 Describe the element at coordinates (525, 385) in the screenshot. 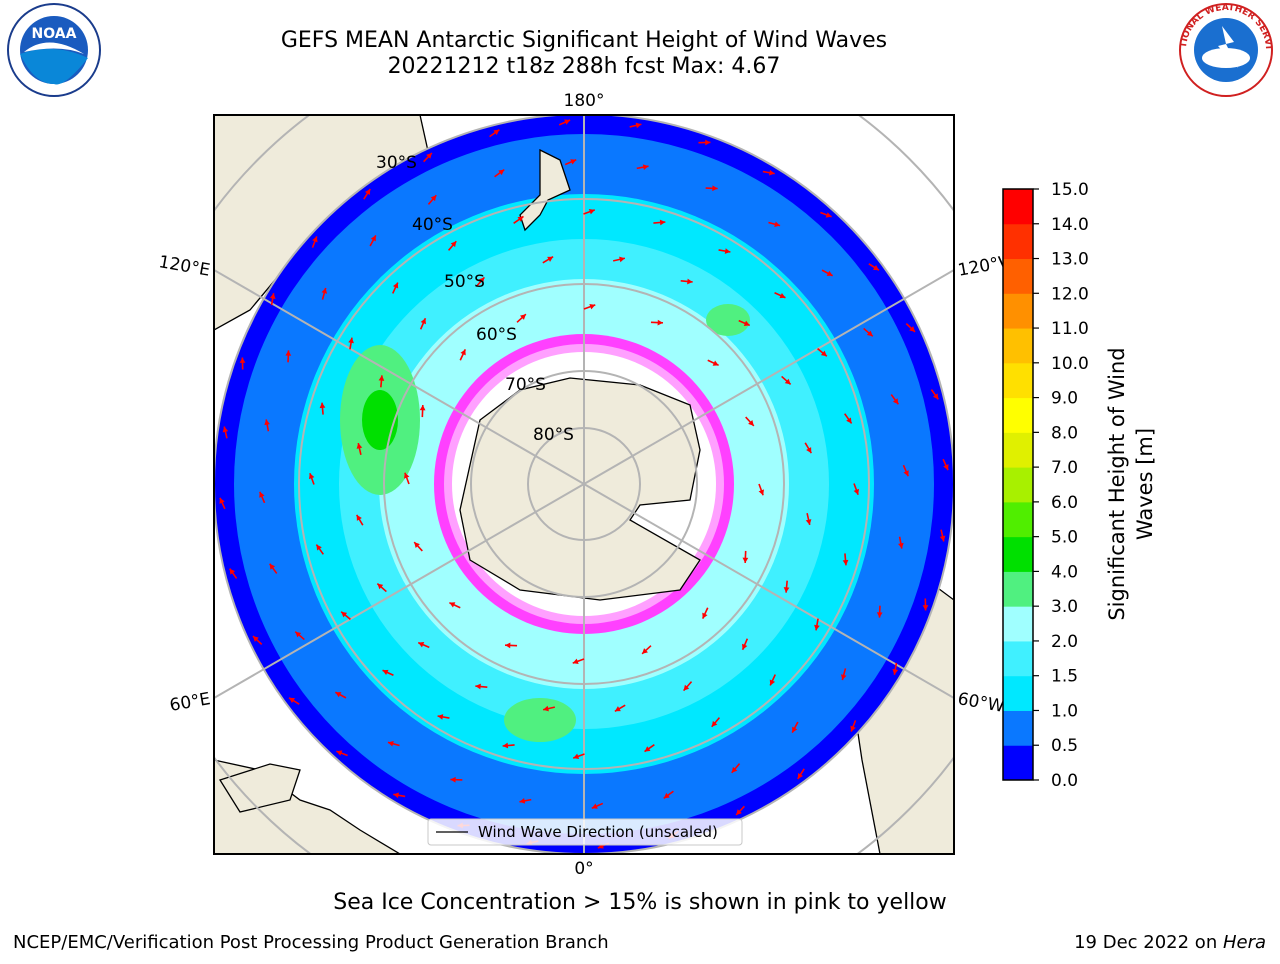

I see `lat-label-70s: 70°S` at that location.